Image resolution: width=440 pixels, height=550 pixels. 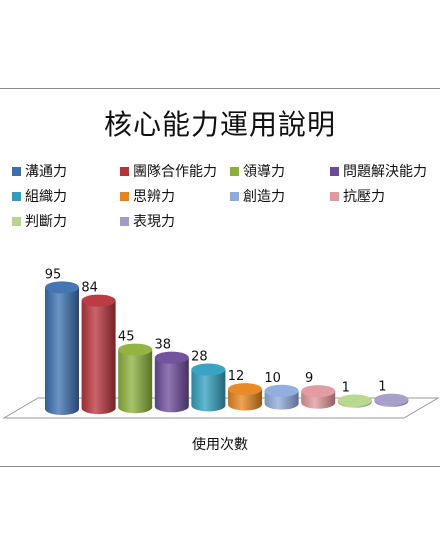 What do you see at coordinates (264, 197) in the screenshot?
I see `legend-label: 創造力` at bounding box center [264, 197].